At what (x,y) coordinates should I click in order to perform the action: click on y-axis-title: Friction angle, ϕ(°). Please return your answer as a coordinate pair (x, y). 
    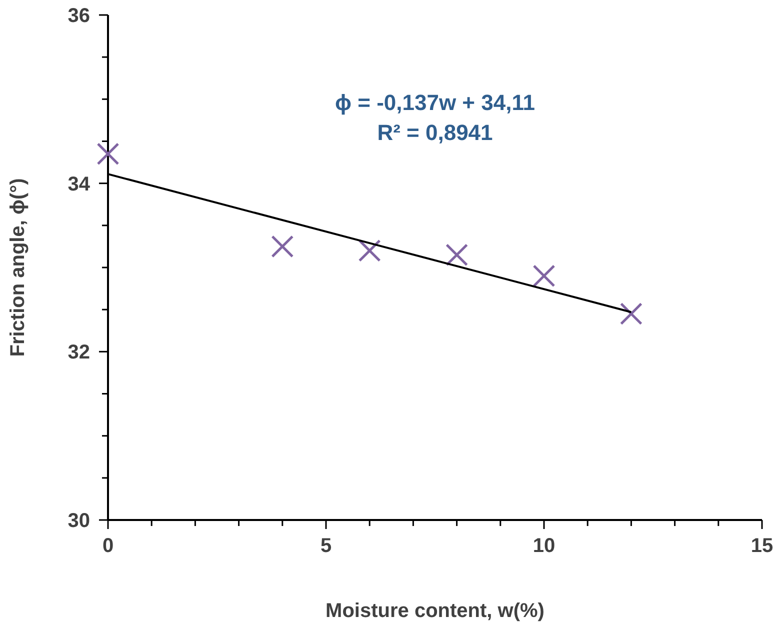
    Looking at the image, I should click on (18, 267).